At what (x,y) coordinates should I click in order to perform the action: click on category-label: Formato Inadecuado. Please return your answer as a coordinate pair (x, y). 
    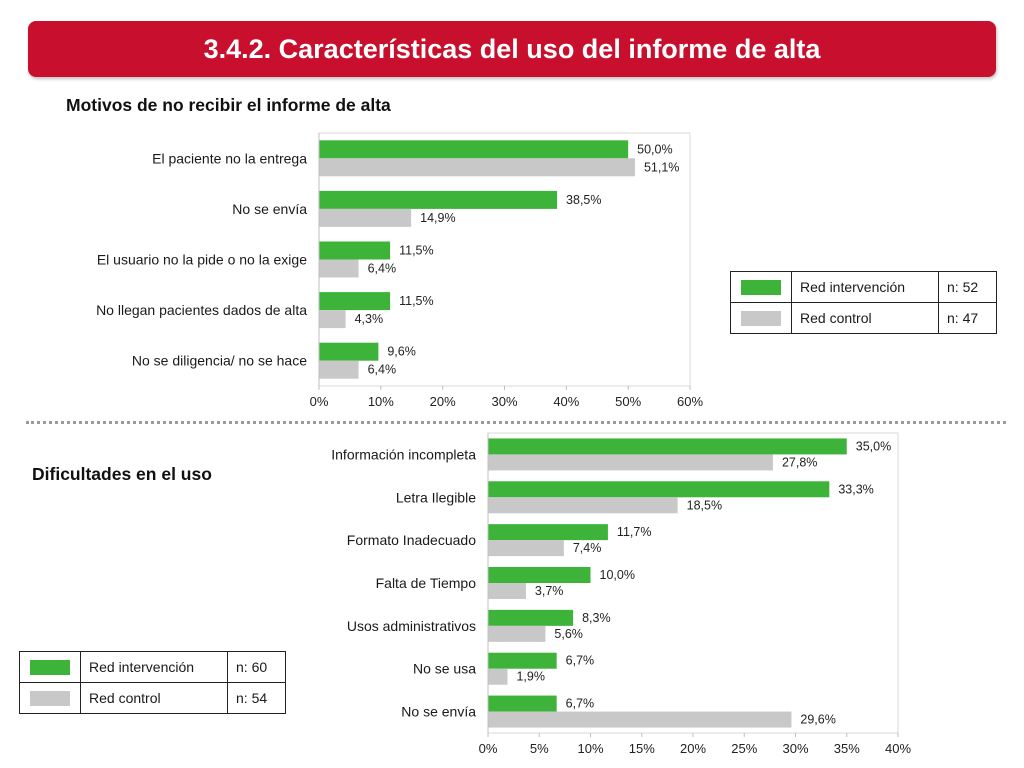
    Looking at the image, I should click on (411, 540).